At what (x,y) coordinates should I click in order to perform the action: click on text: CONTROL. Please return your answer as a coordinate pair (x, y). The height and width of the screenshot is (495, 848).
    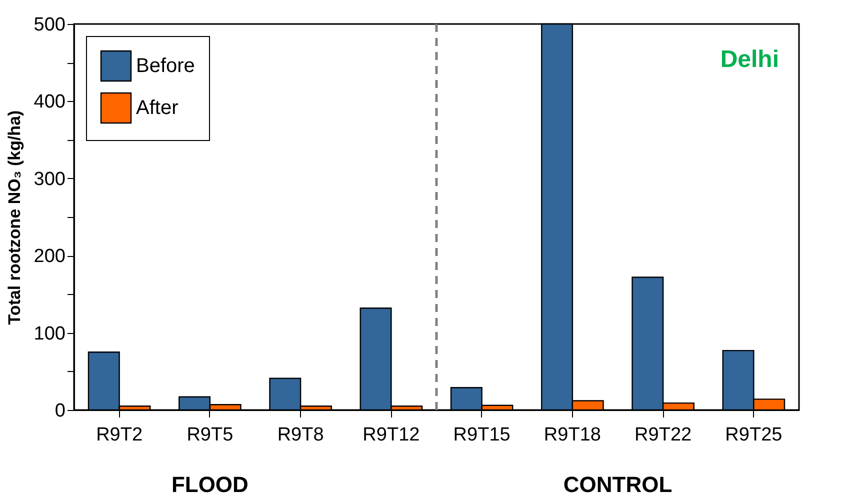
    Looking at the image, I should click on (617, 483).